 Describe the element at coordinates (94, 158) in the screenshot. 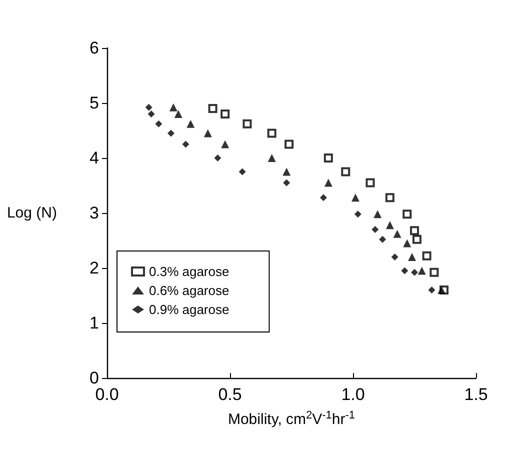

I see `y-tick-label: 4` at that location.